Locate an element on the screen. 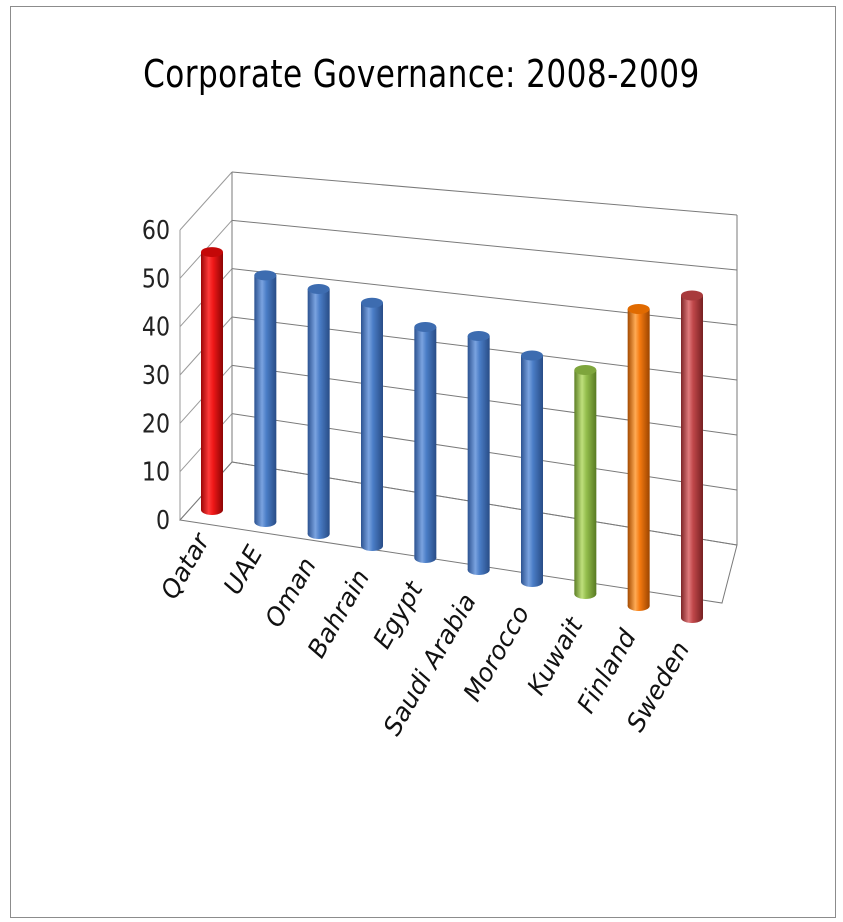 The width and height of the screenshot is (843, 922). y-tick-label: 0 is located at coordinates (163, 520).